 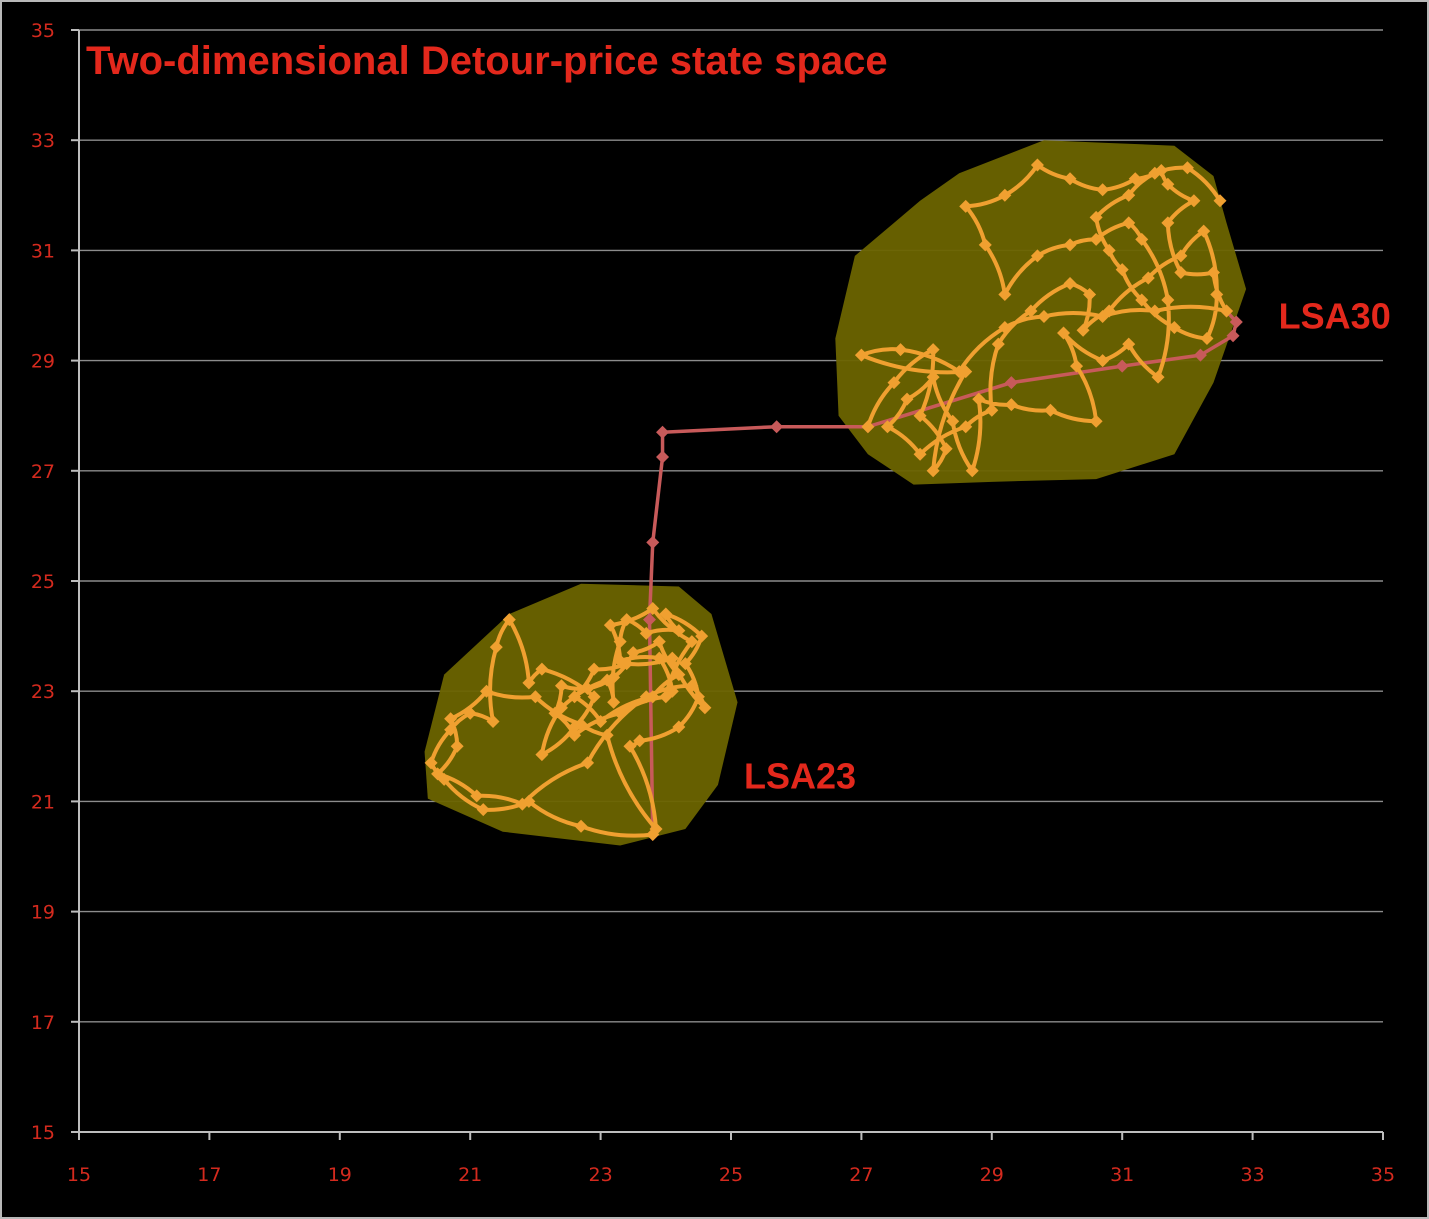 What do you see at coordinates (209, 1175) in the screenshot?
I see `x-tick-label-17: 17` at bounding box center [209, 1175].